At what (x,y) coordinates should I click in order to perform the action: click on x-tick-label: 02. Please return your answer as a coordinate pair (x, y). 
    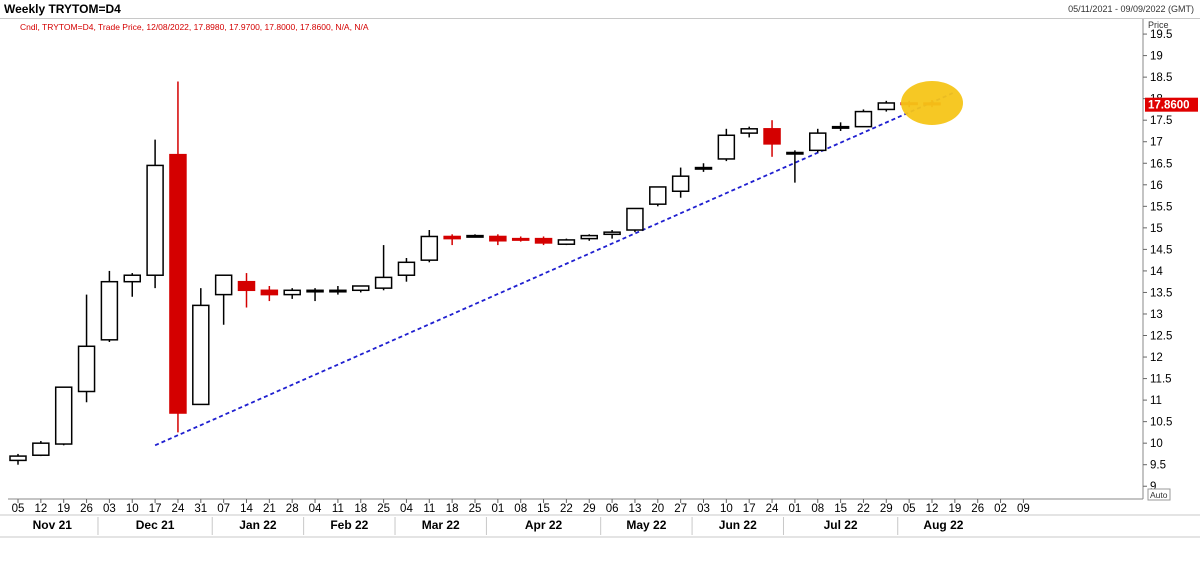
    Looking at the image, I should click on (1000, 509).